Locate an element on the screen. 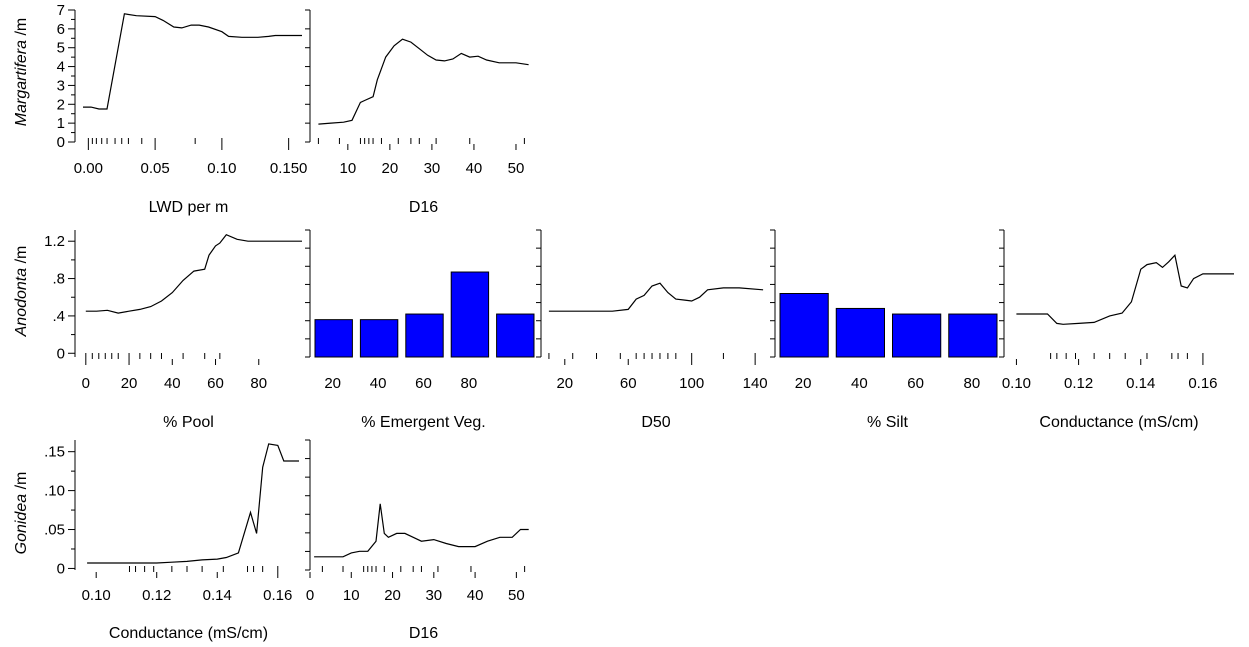 The height and width of the screenshot is (647, 1249). panel-0-y-tick-label: 6 is located at coordinates (61, 29).